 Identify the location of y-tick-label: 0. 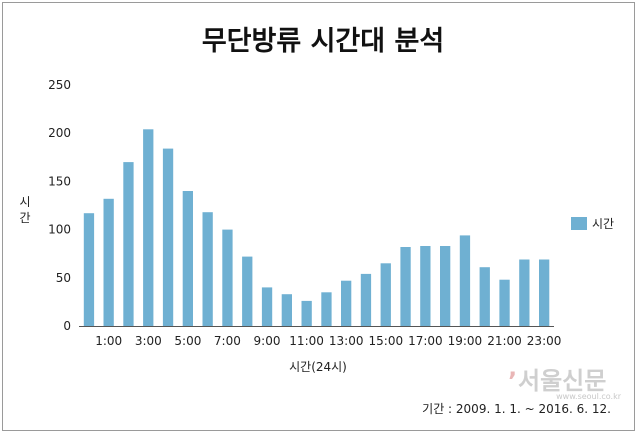
(67, 326).